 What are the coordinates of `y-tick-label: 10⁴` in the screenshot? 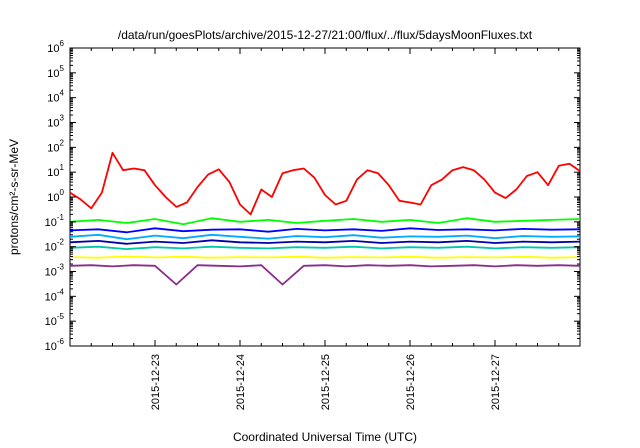 It's located at (55, 97).